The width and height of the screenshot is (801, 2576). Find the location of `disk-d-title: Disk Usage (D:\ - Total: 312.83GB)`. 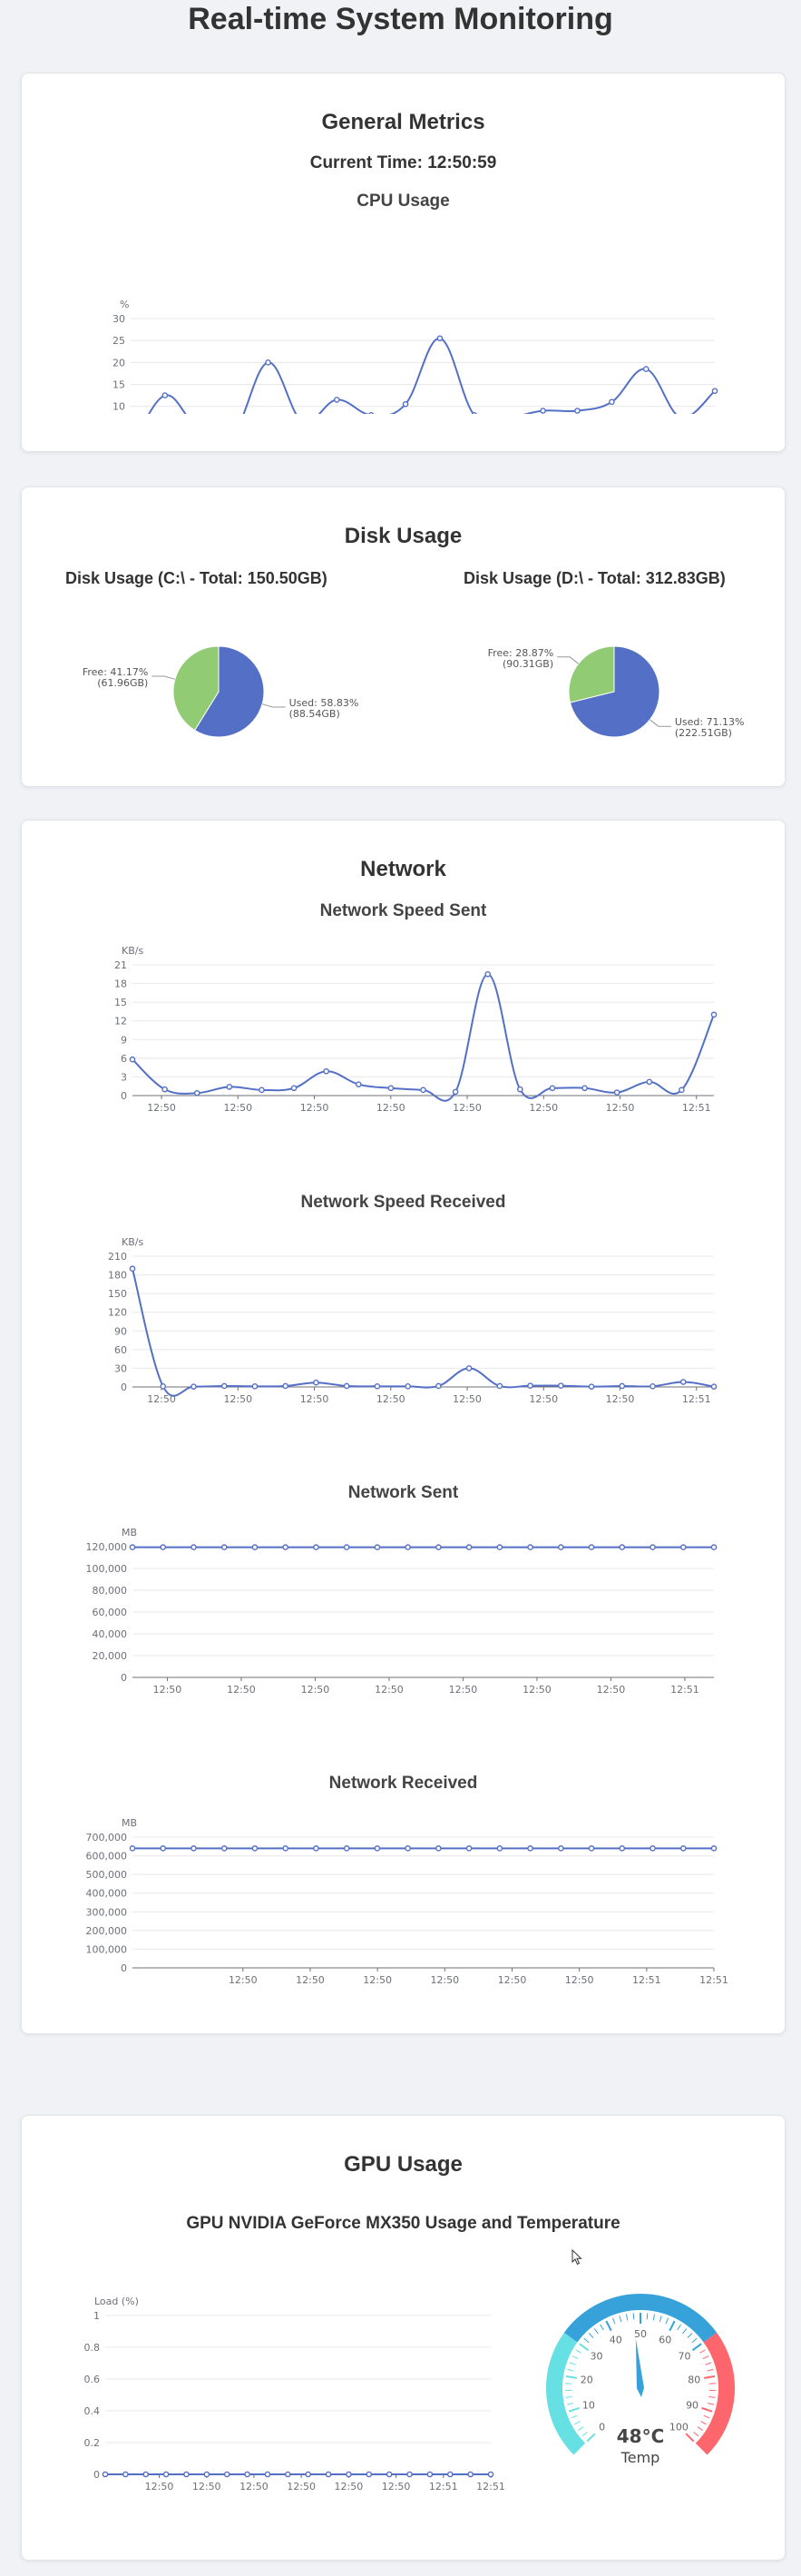

disk-d-title: Disk Usage (D:\ - Total: 312.83GB) is located at coordinates (595, 578).